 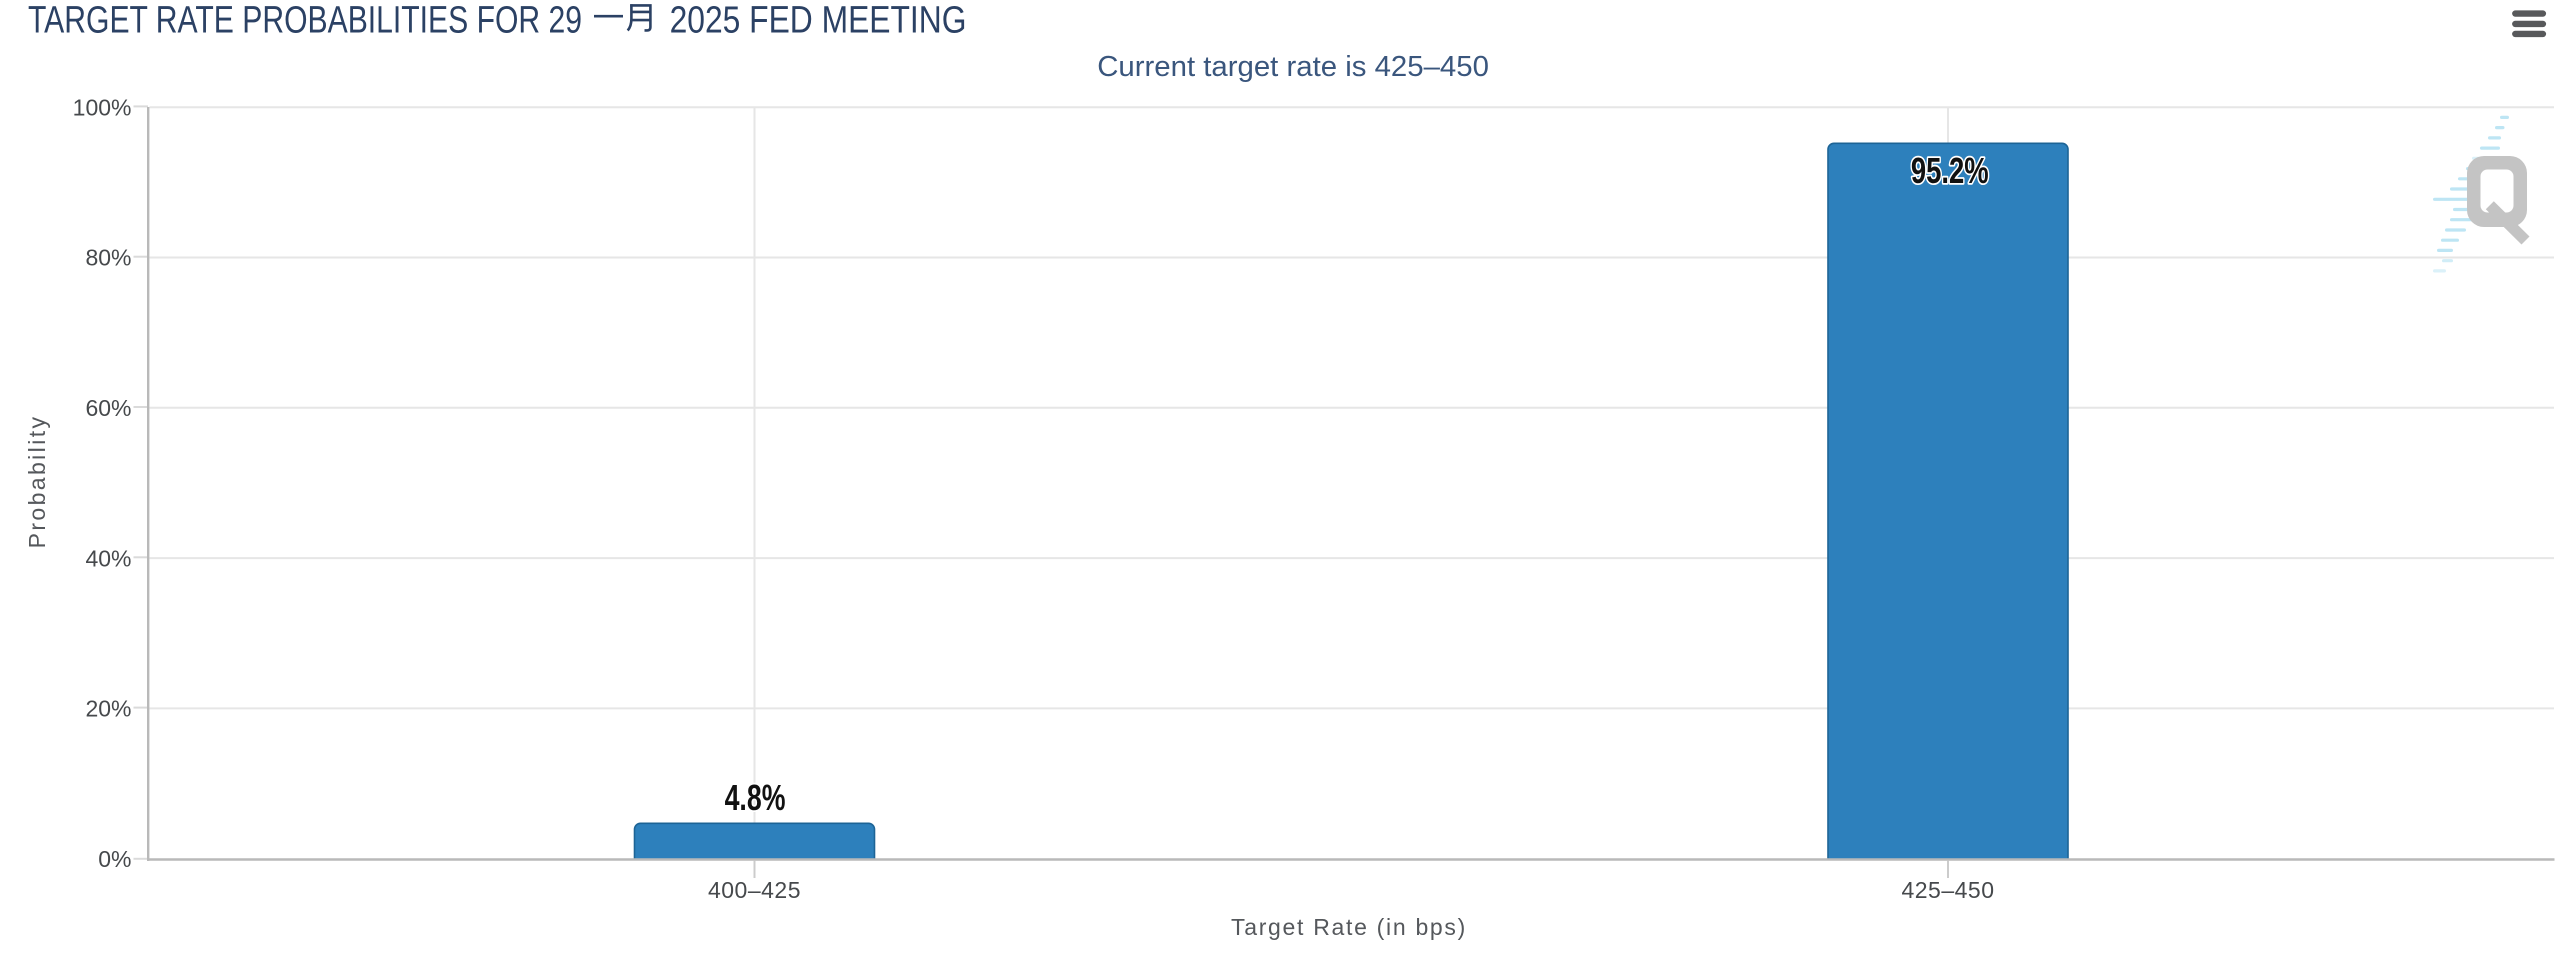 What do you see at coordinates (108, 408) in the screenshot?
I see `svg-text: 60%` at bounding box center [108, 408].